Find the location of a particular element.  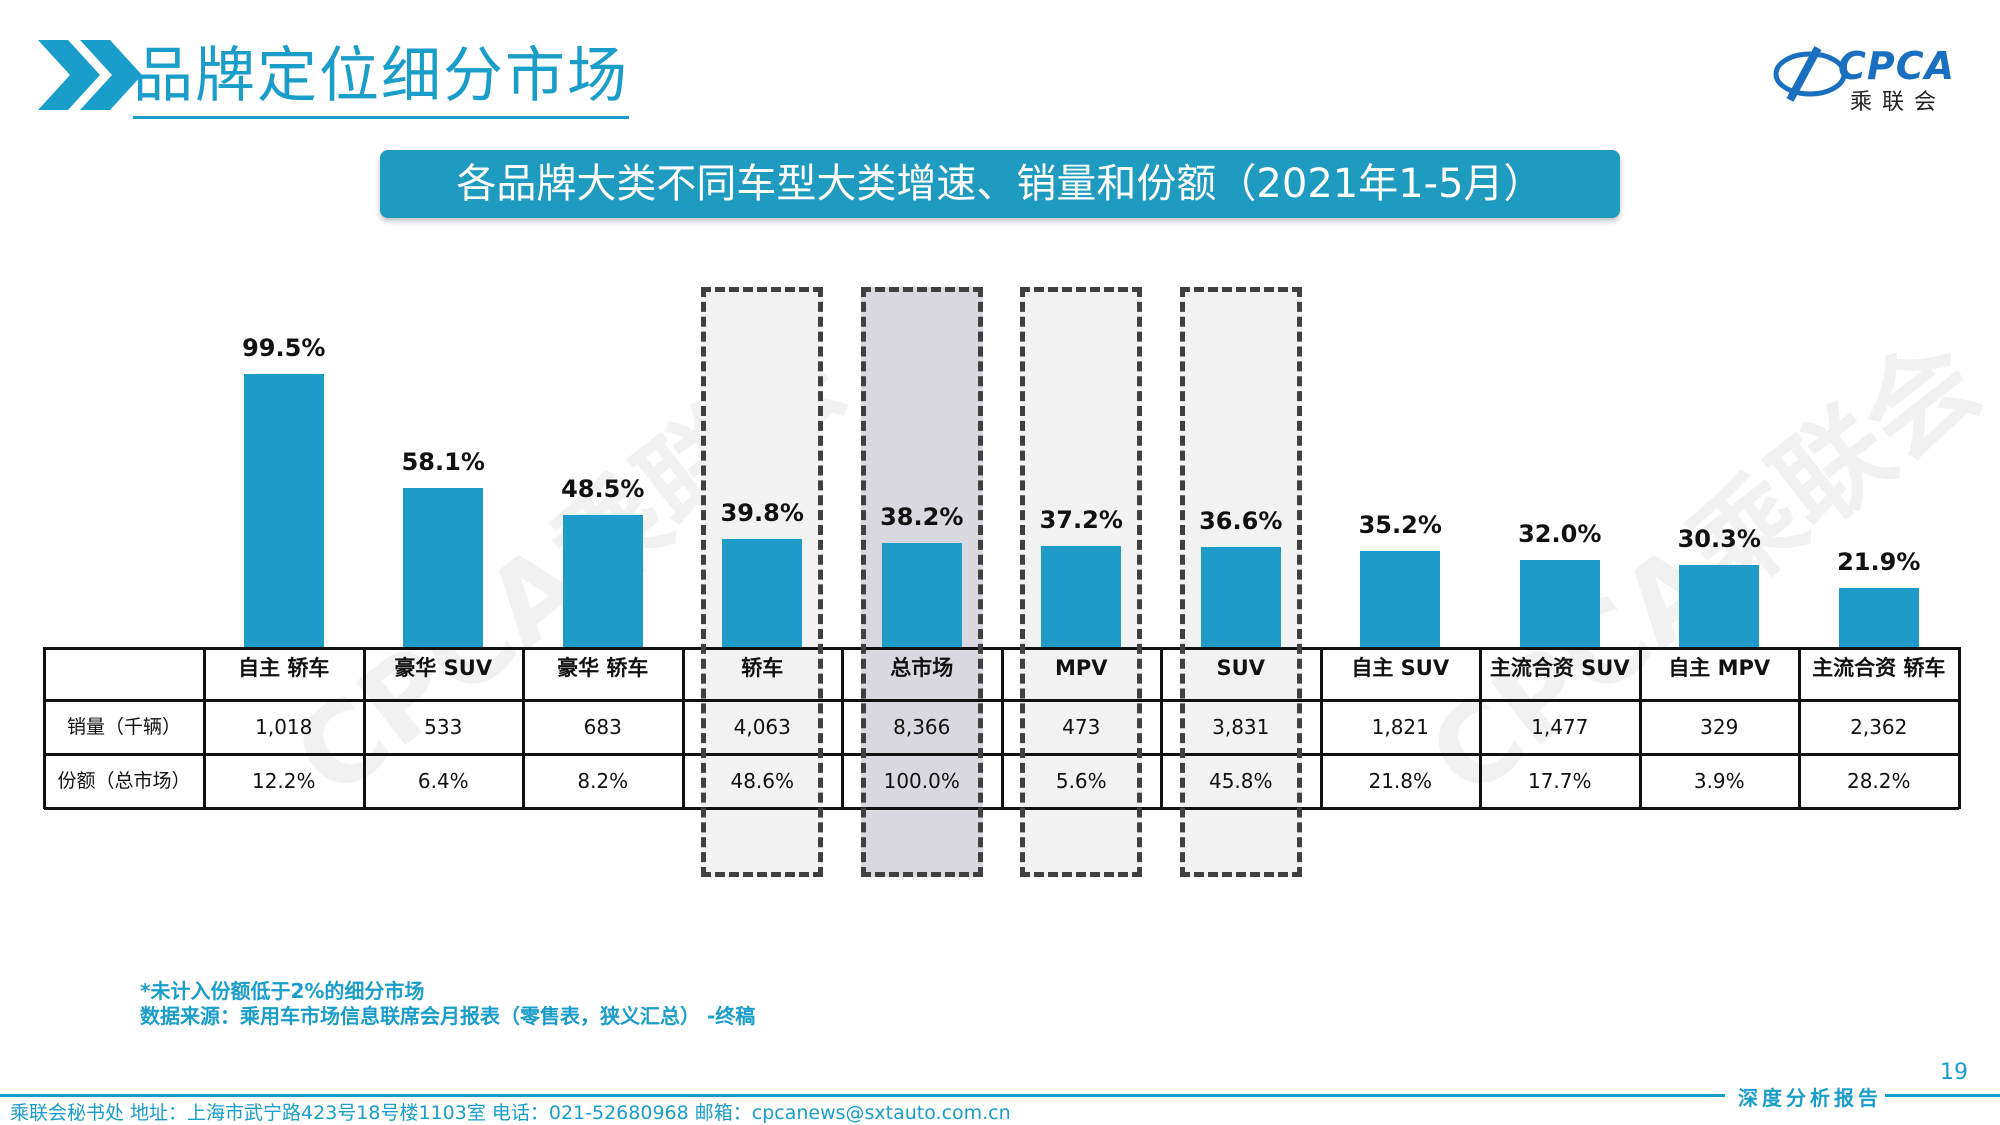

data-label: 30.3% is located at coordinates (1719, 538).